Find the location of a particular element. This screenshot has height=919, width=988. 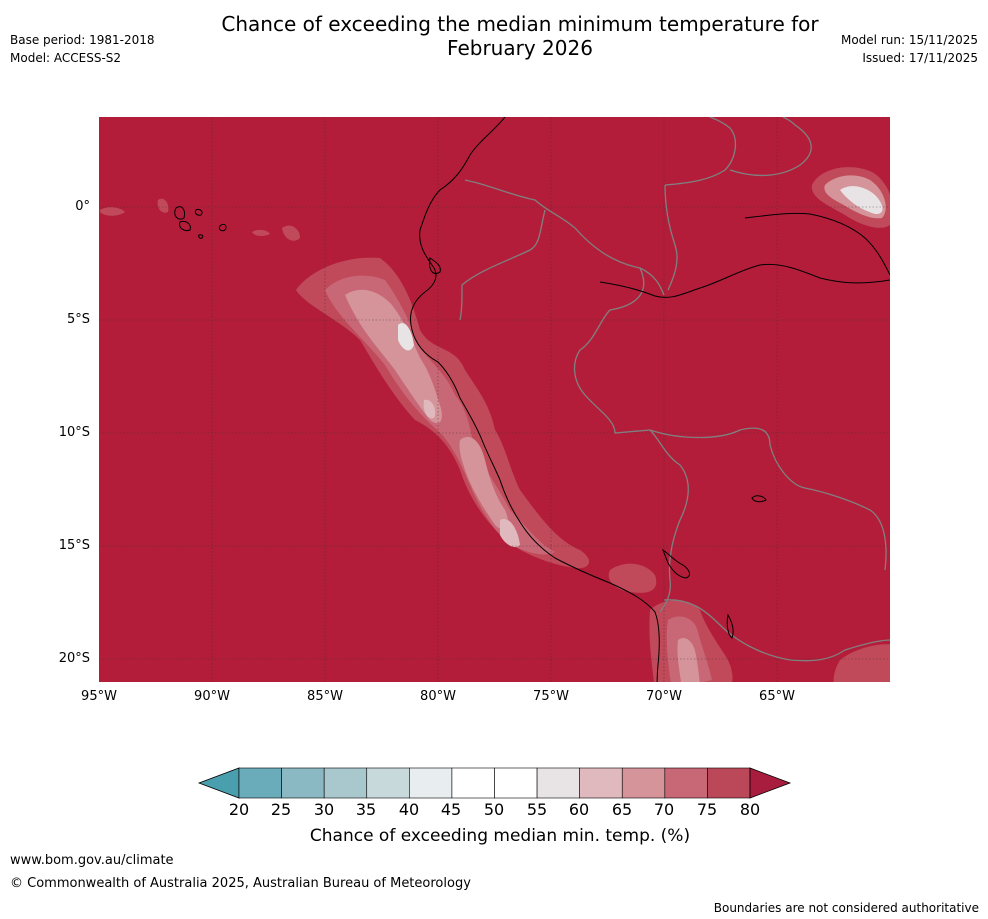

boundary-colombia-brazil is located at coordinates (671, 237).